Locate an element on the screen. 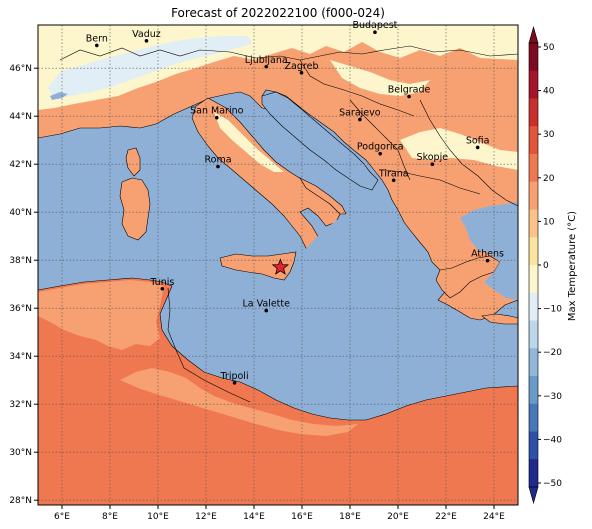 The width and height of the screenshot is (592, 529). sea-aegean is located at coordinates (489, 251).